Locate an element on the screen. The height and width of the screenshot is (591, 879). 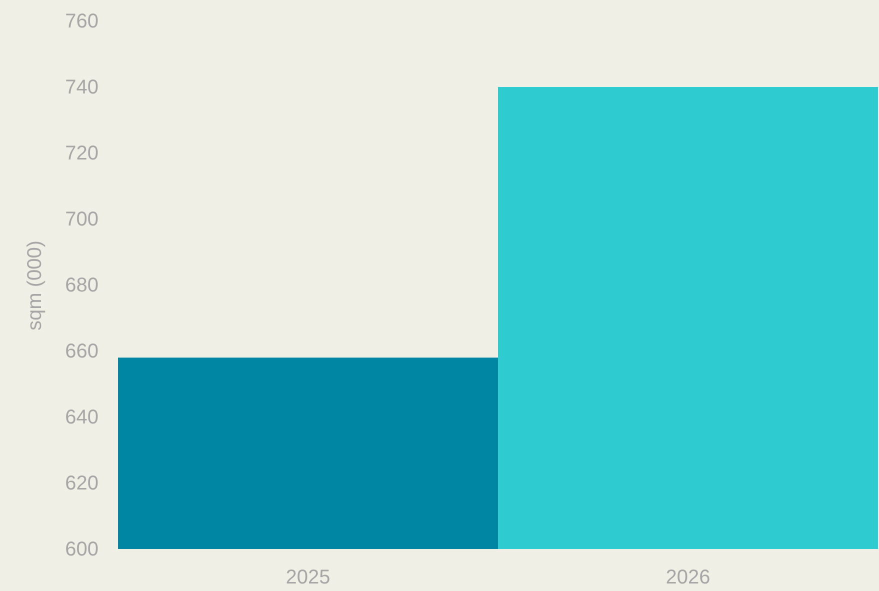
y-tick-label: 760 is located at coordinates (81, 21).